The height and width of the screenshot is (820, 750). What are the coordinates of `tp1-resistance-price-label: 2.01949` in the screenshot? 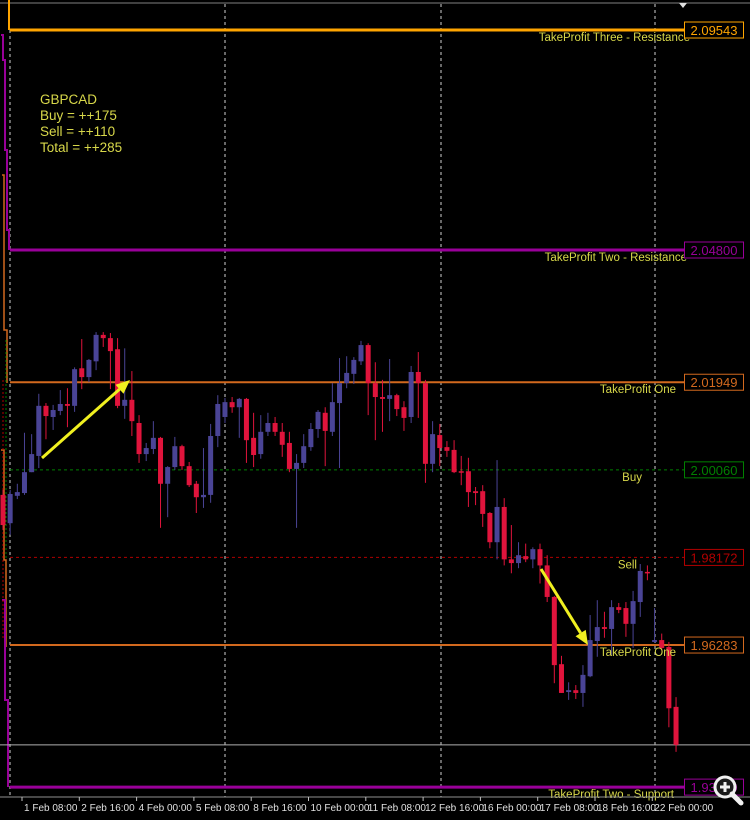 It's located at (714, 382).